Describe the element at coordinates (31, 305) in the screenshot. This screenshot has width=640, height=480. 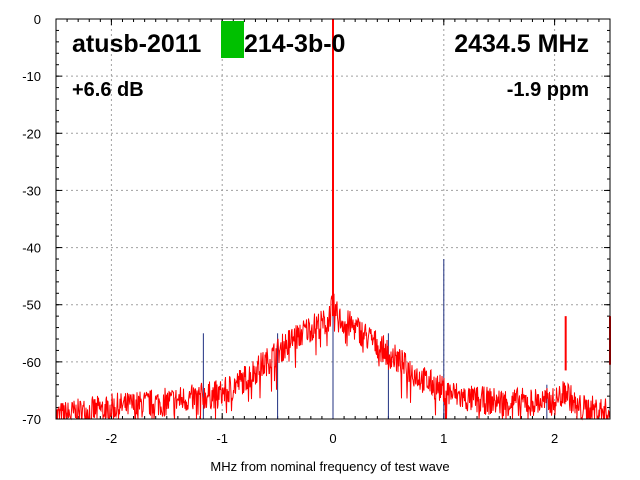
I see `y-tick-label: -50` at that location.